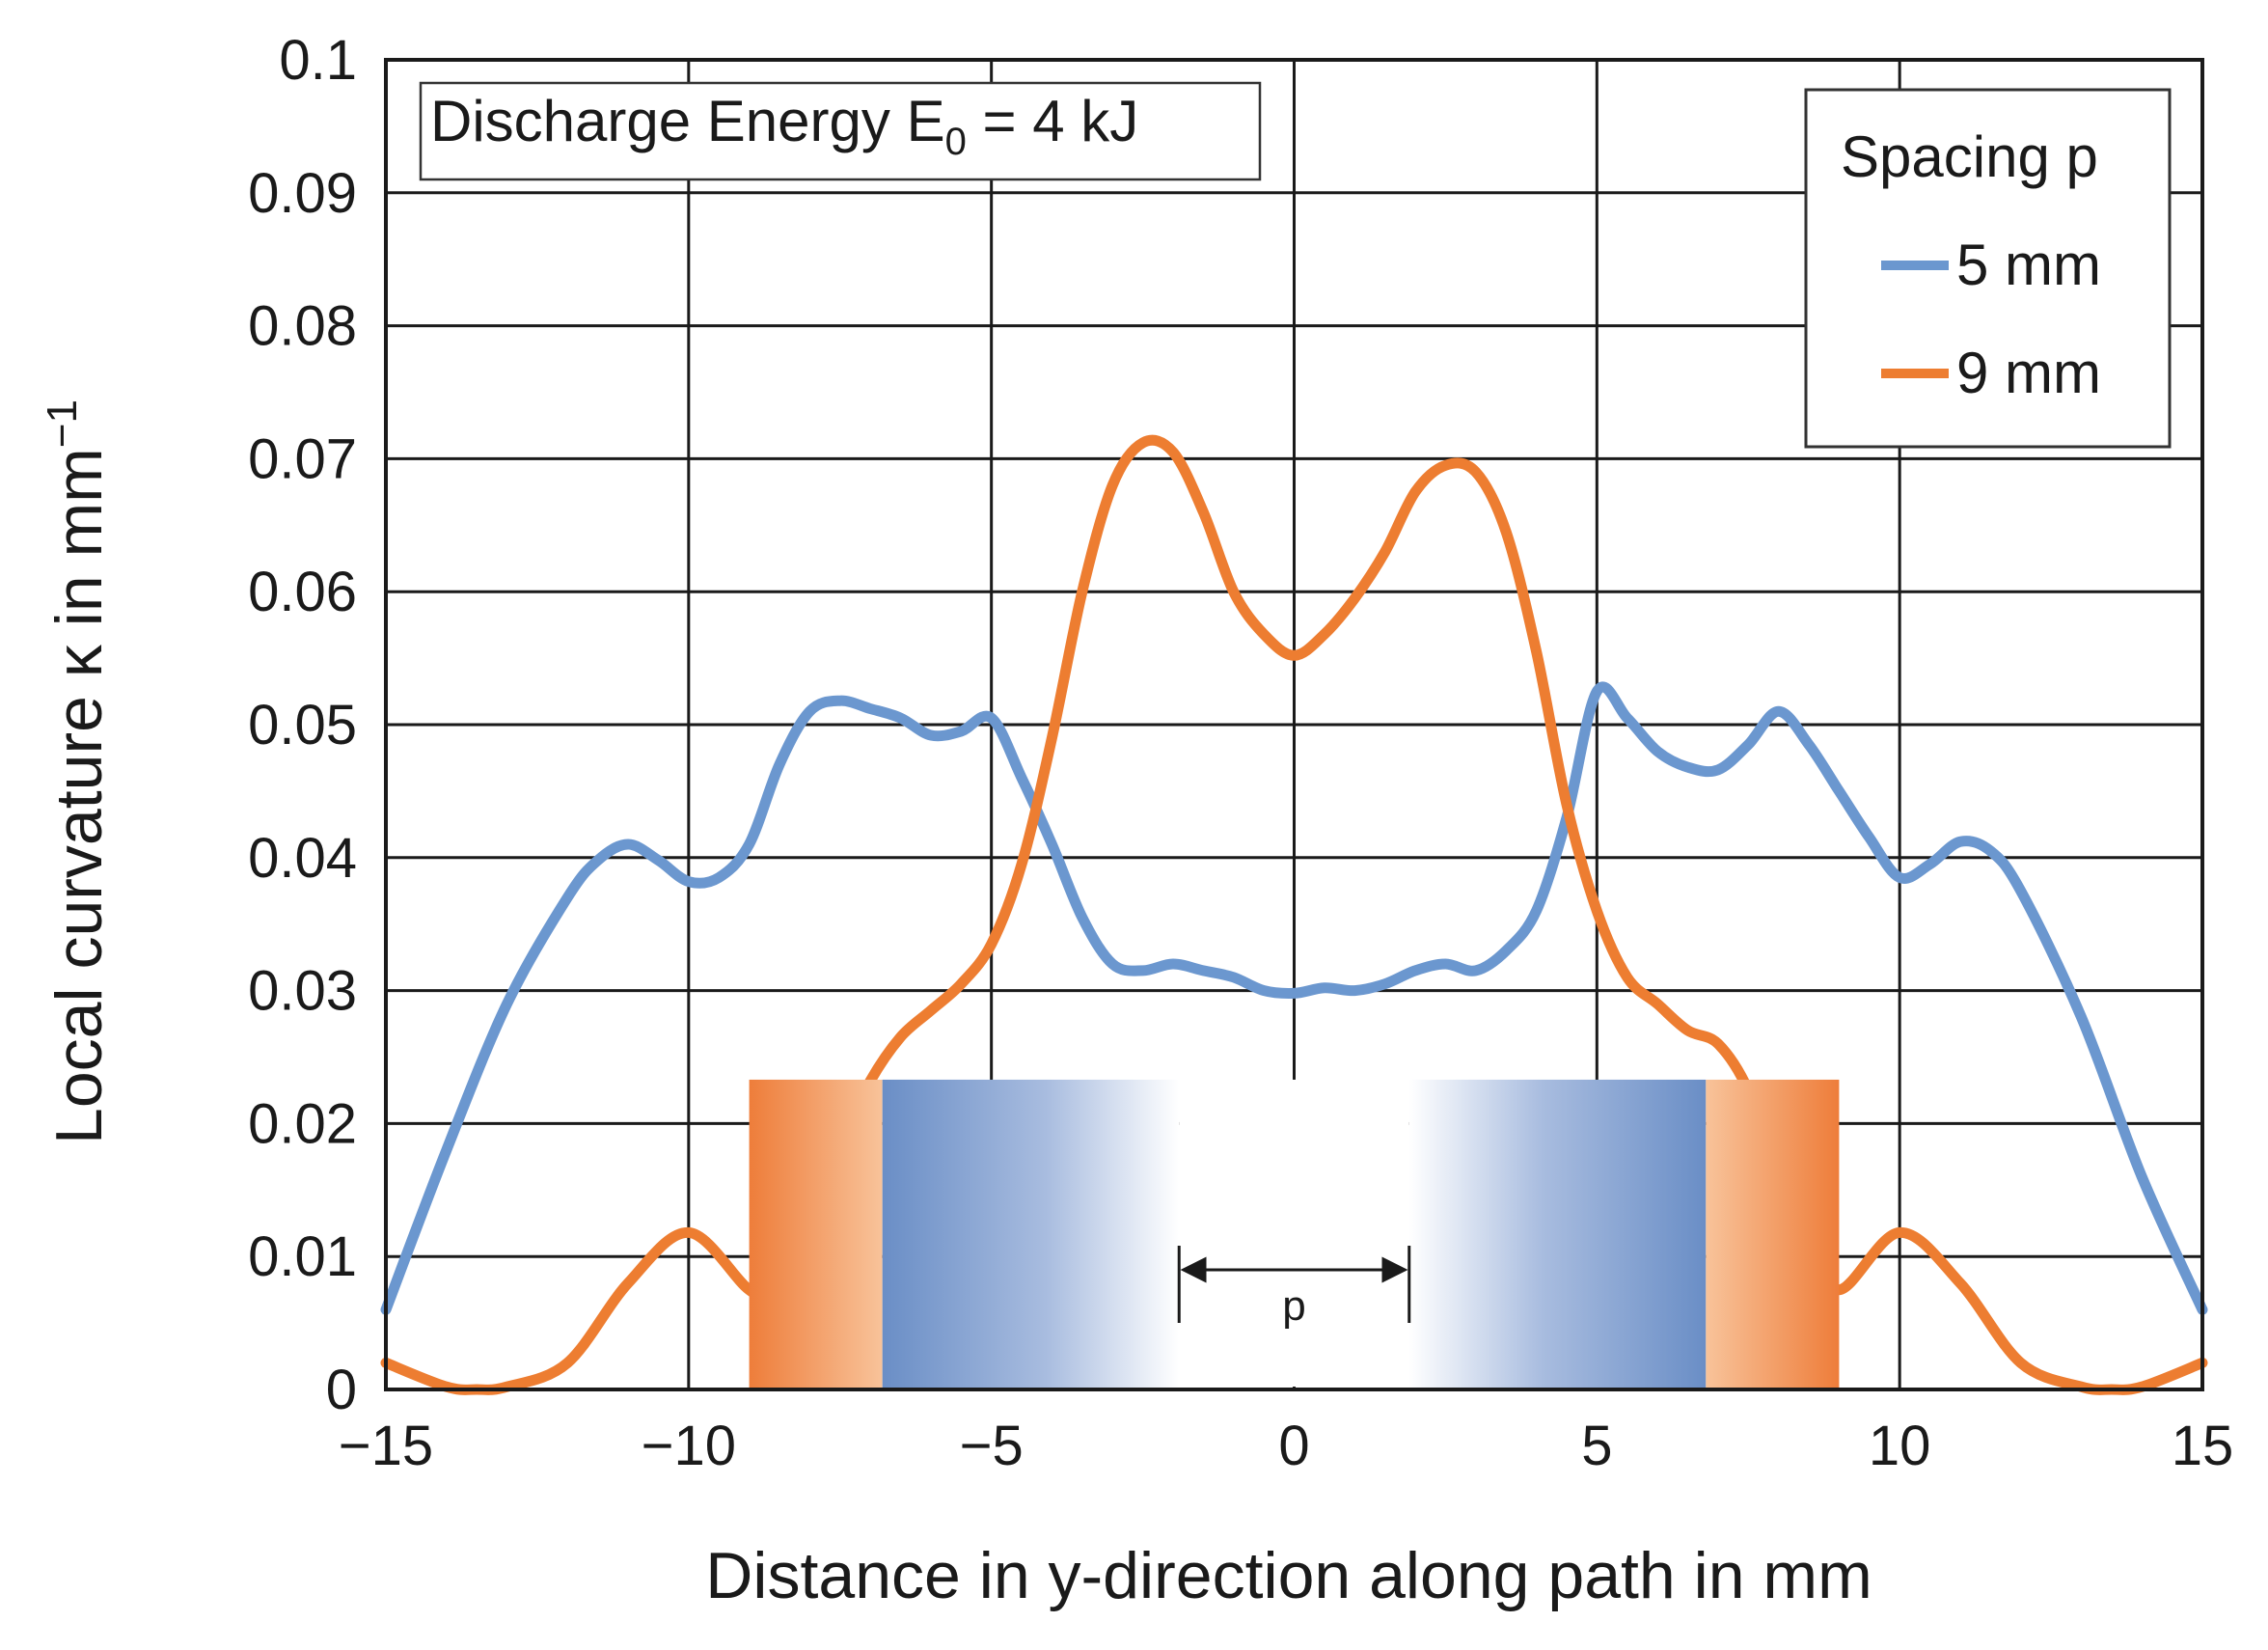  What do you see at coordinates (63, 423) in the screenshot?
I see `y-axis-title-superscript: −1` at bounding box center [63, 423].